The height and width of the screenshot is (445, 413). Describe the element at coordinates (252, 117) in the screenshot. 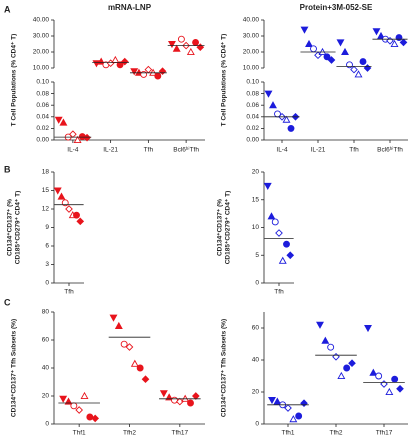

I see `y-tick-label: 0.04` at that location.